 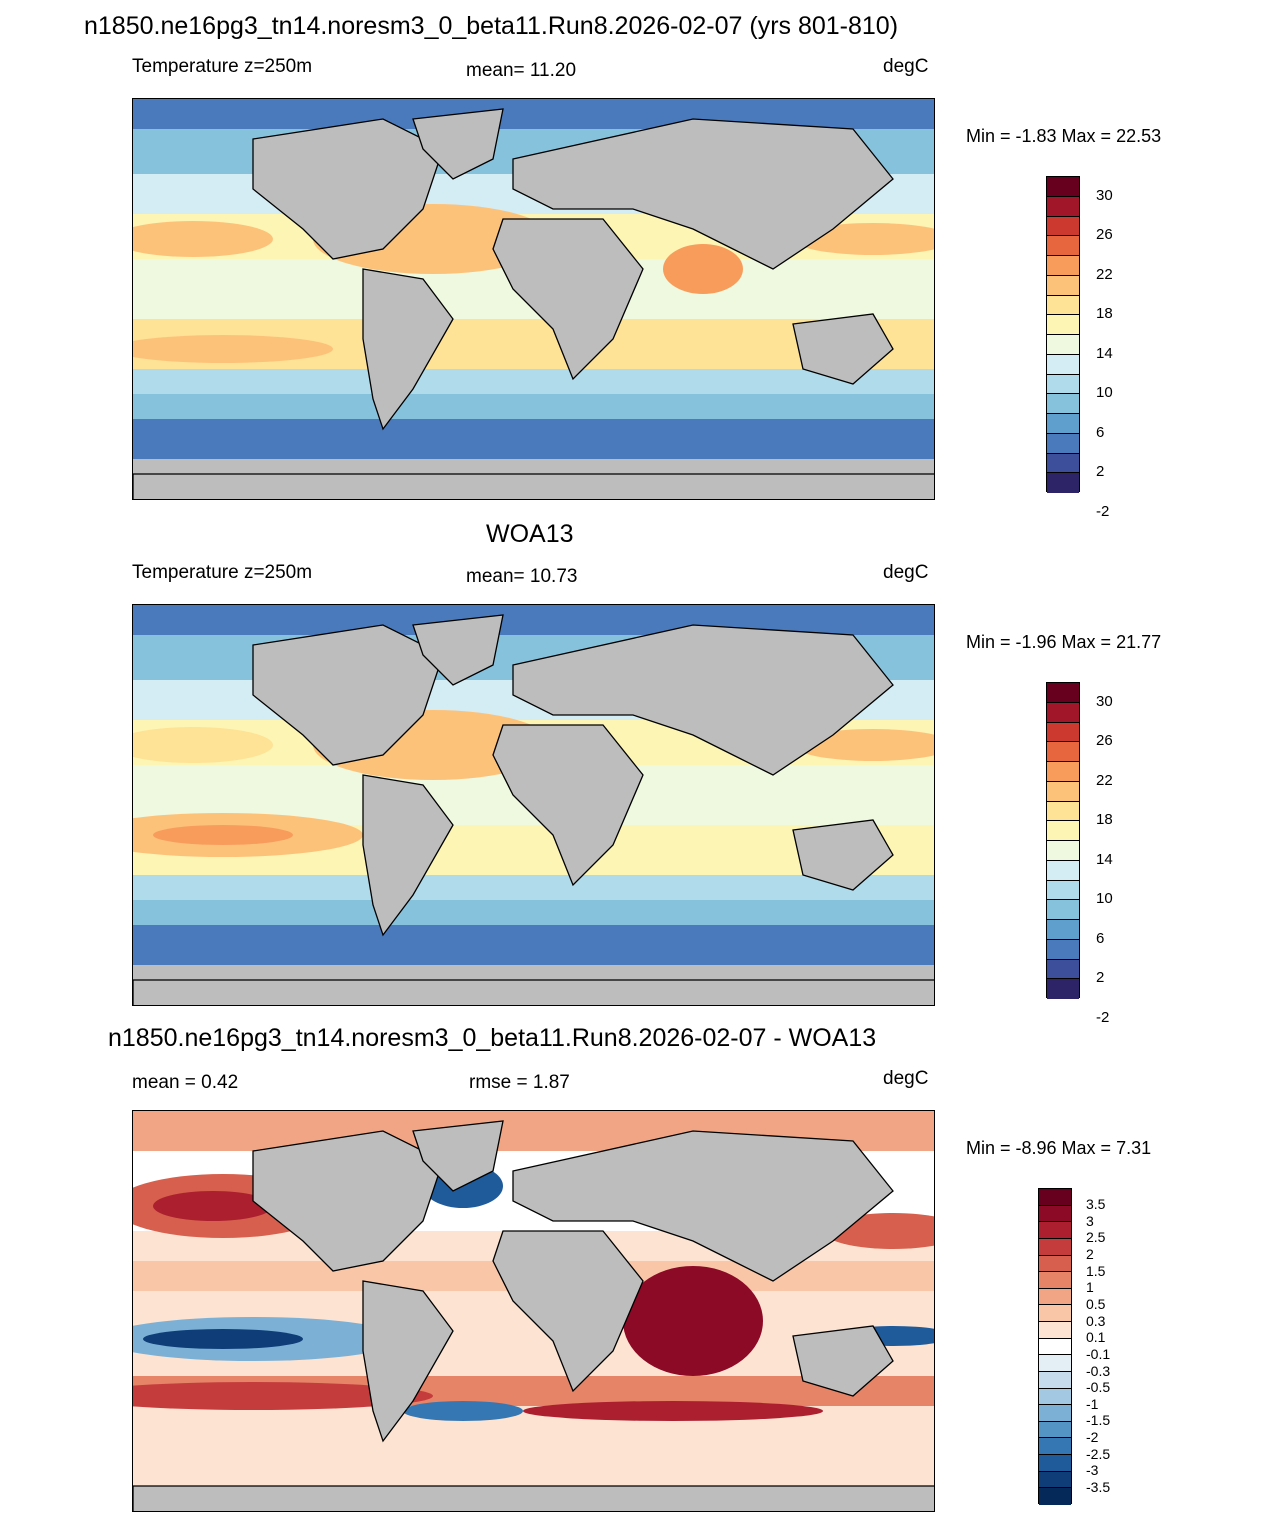 I want to click on panel-3-mean-label: mean = 0.42, so click(x=185, y=1082).